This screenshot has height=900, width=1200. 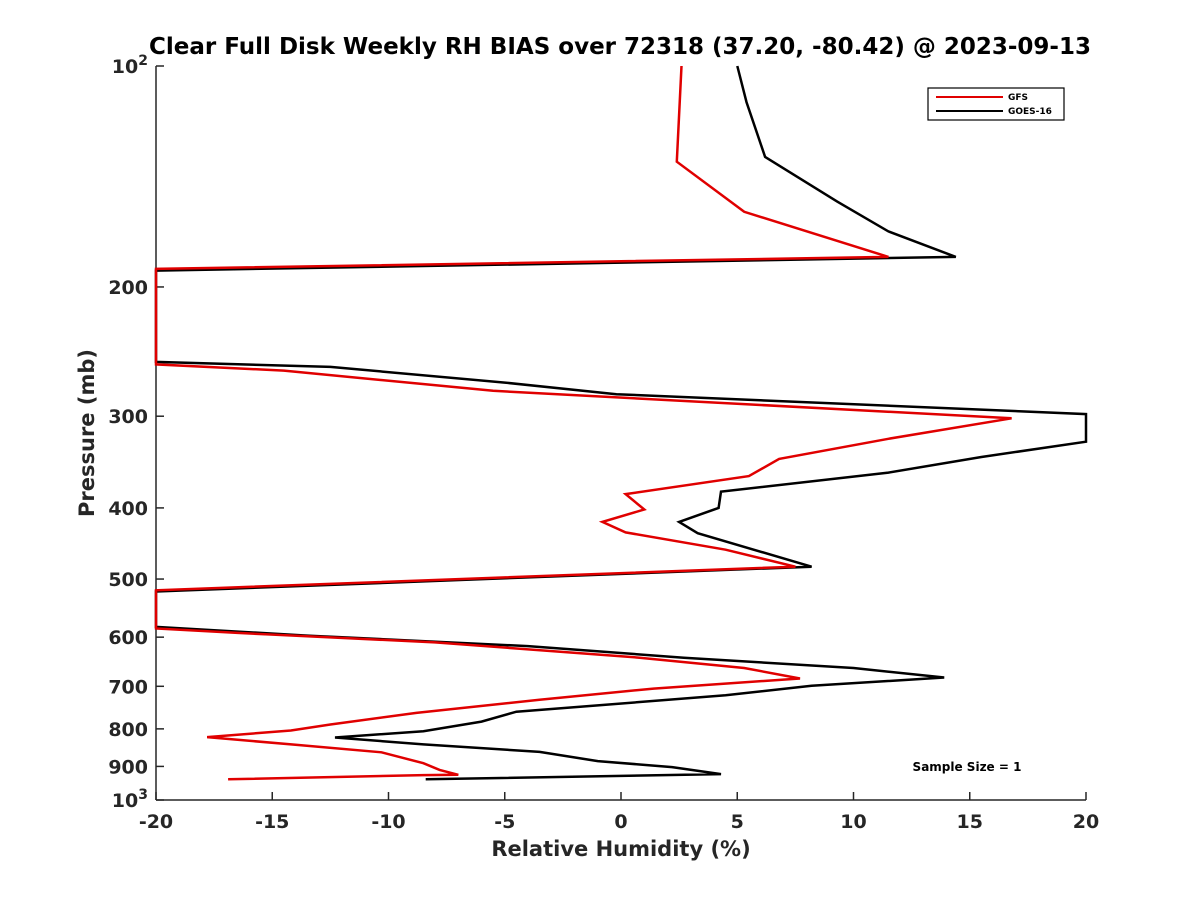 I want to click on x-tick-label: 20, so click(x=1086, y=822).